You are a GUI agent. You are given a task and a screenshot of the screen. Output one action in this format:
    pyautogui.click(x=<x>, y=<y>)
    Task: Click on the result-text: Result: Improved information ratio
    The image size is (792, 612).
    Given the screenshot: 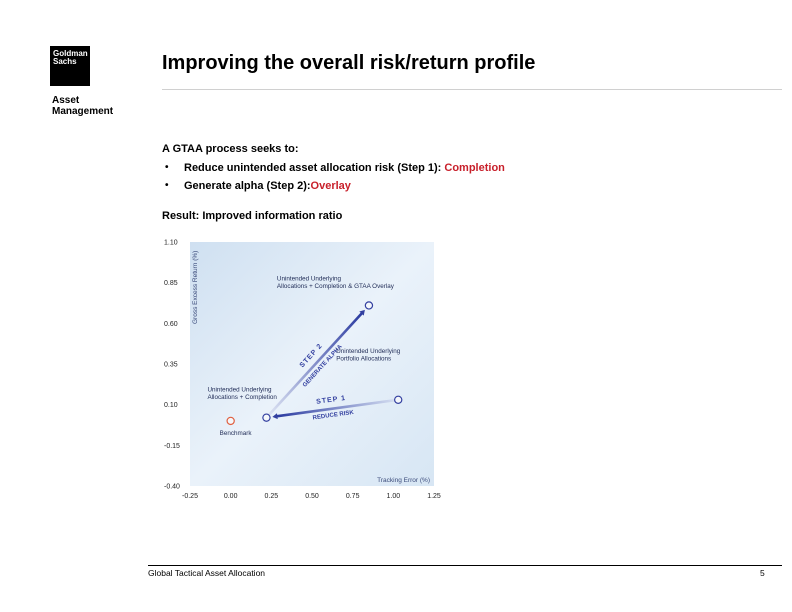 What is the action you would take?
    pyautogui.click(x=252, y=216)
    